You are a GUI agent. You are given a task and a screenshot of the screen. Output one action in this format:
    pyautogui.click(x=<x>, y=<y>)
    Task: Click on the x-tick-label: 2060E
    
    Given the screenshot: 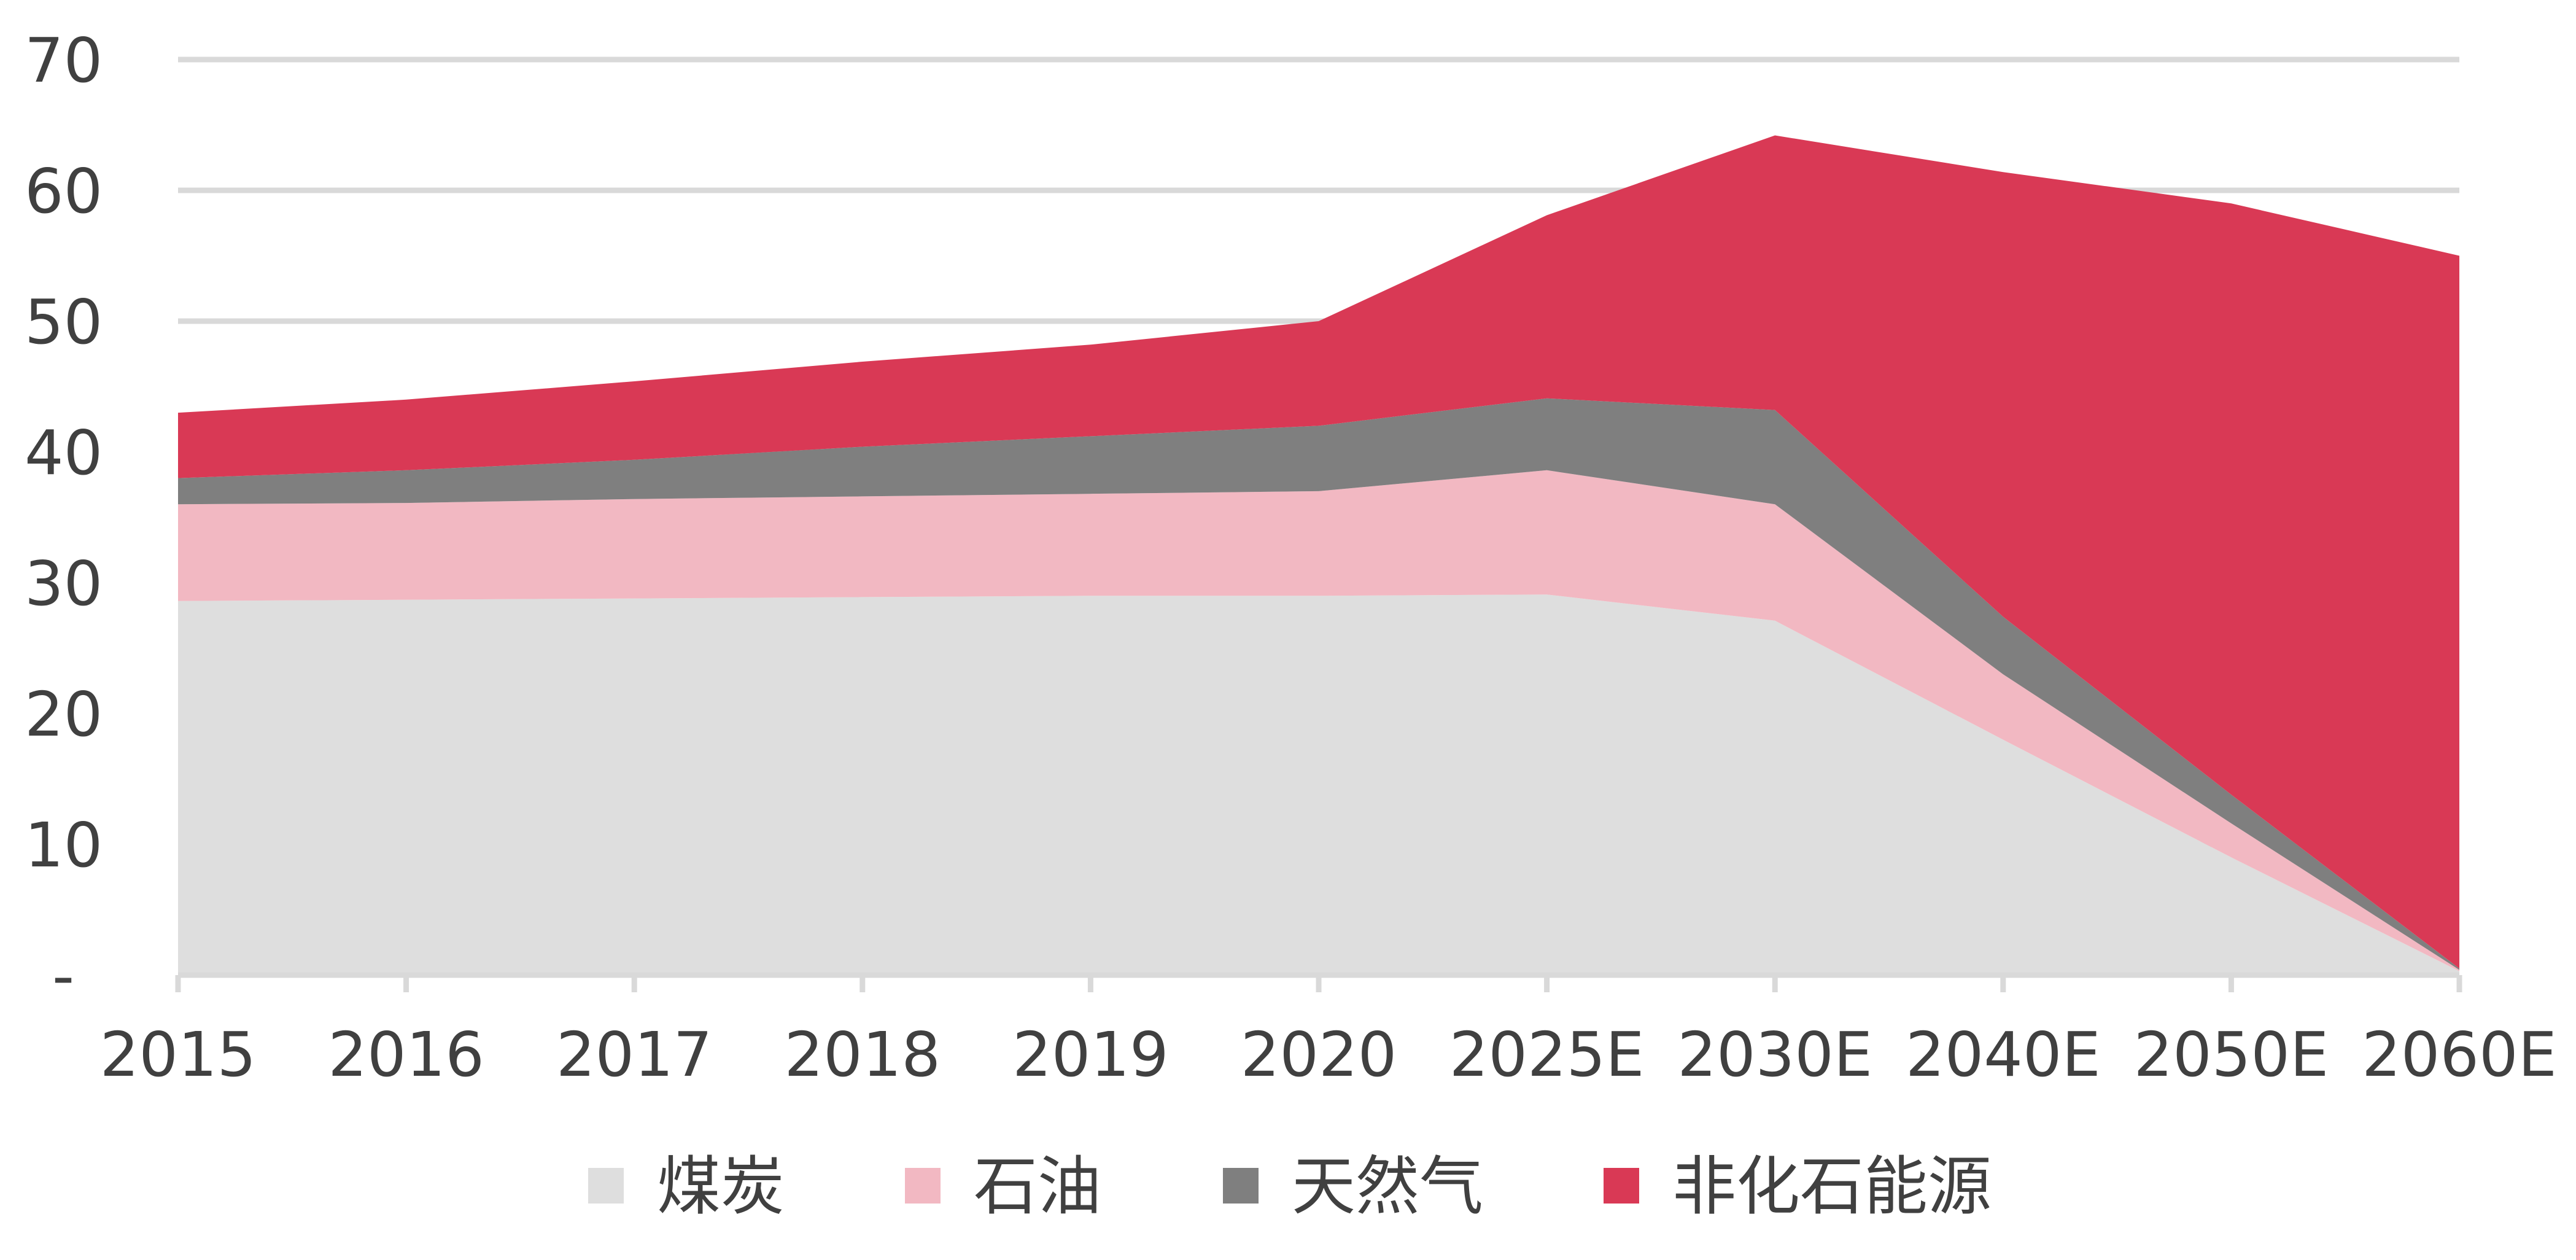 What is the action you would take?
    pyautogui.click(x=2459, y=1055)
    